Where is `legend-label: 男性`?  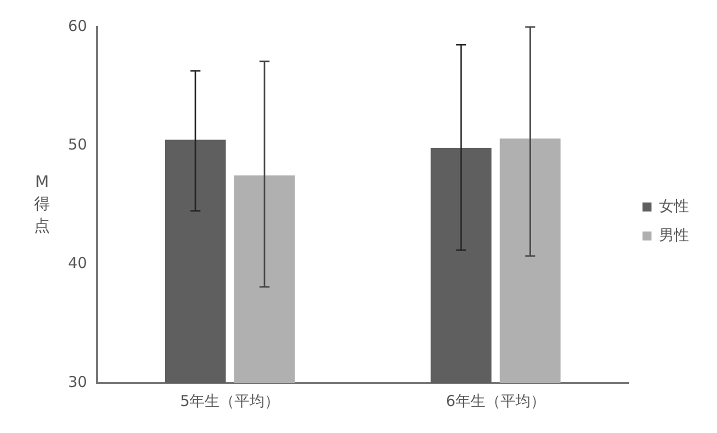
legend-label: 男性 is located at coordinates (674, 235).